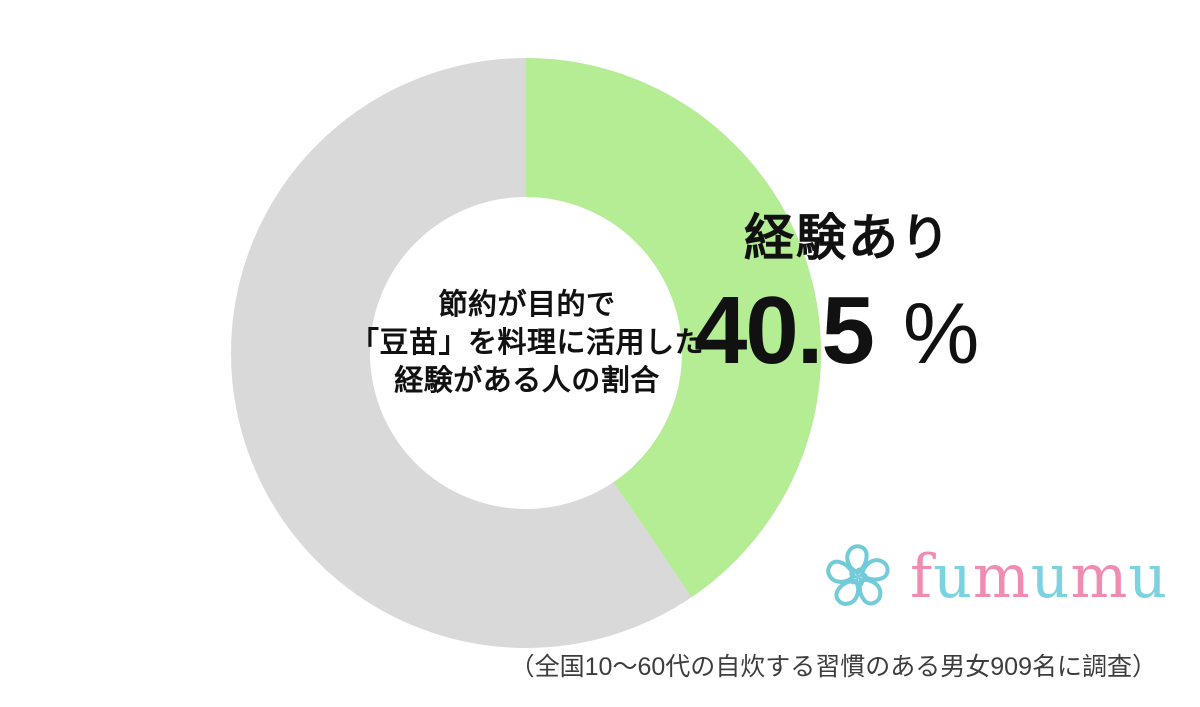  Describe the element at coordinates (527, 381) in the screenshot. I see `center-label-line: 経験がある人の割合` at that location.